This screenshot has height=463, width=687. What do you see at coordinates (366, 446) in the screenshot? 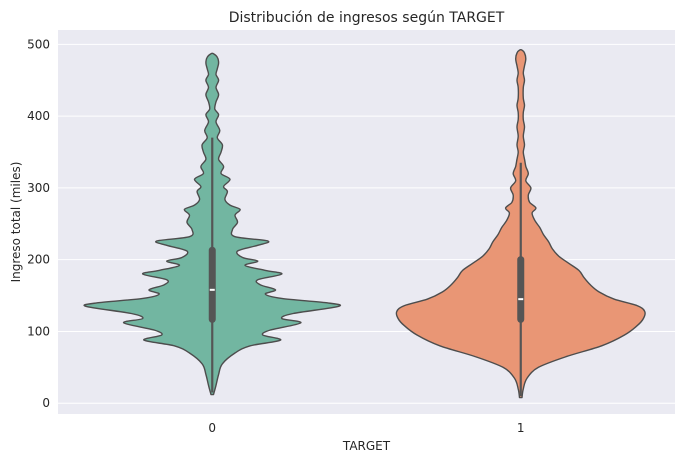
I see `x-axis-label: TARGET` at bounding box center [366, 446].